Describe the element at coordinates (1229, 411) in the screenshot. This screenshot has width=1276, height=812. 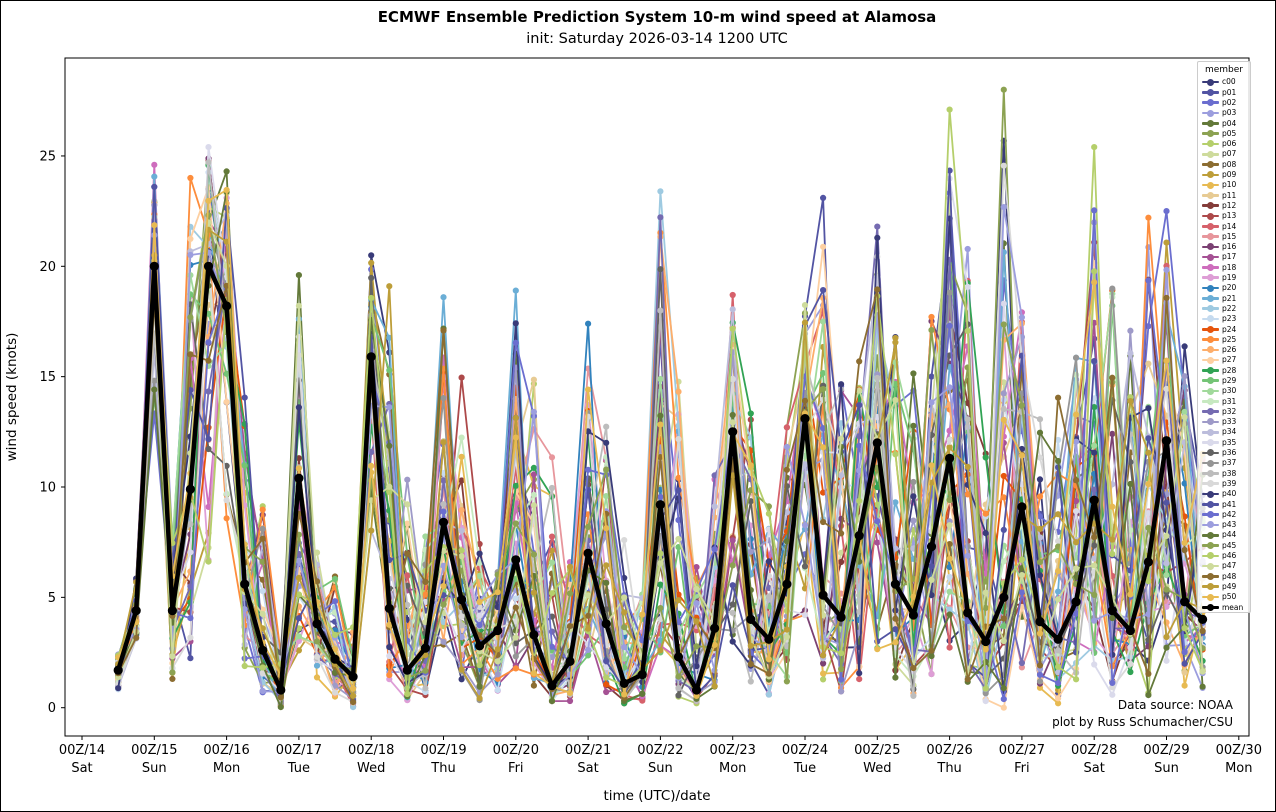
I see `legend-entry-label: p32` at that location.